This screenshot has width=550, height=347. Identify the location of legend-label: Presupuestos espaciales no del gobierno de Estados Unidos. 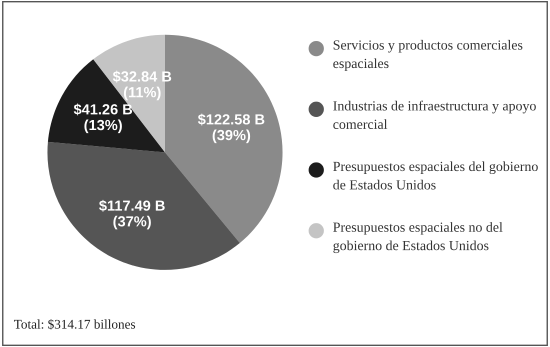
(418, 238).